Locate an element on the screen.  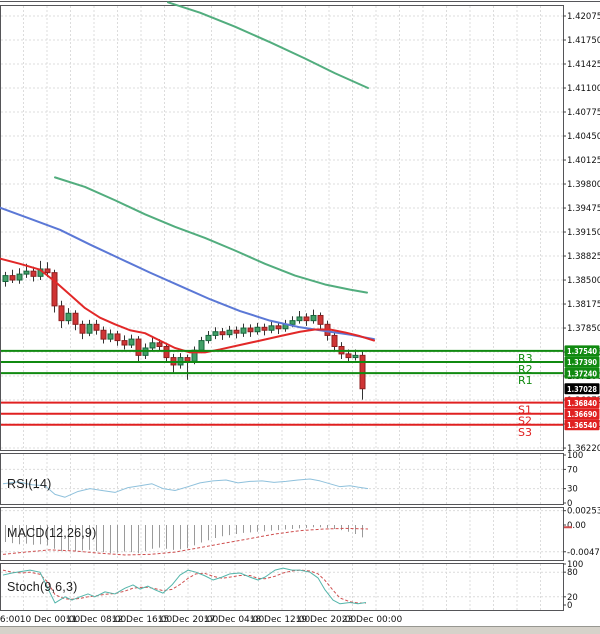
price-axis-label: 1.38825 is located at coordinates (583, 257).